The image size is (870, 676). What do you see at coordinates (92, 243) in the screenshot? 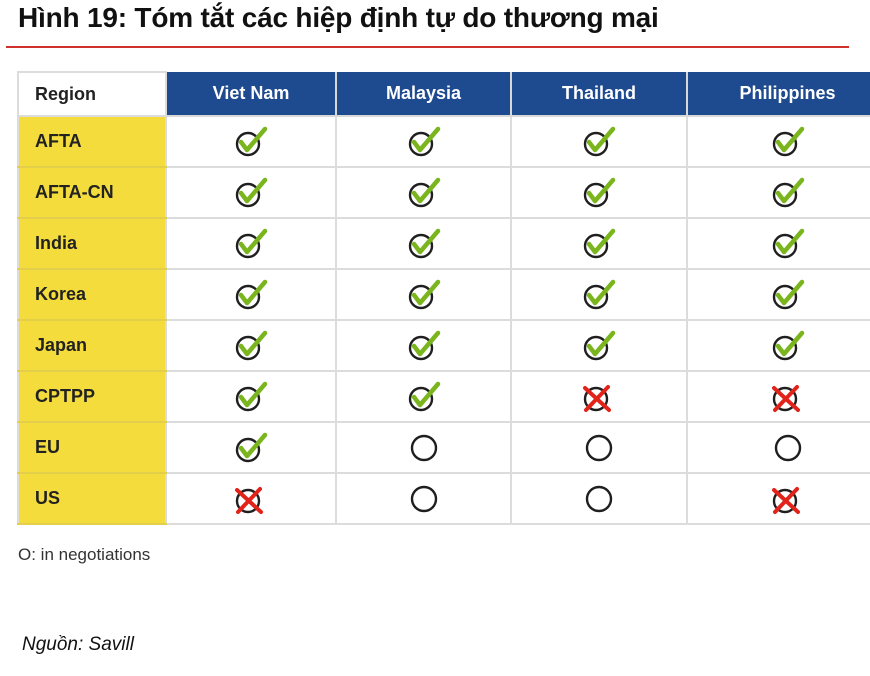
I see `row-label: India` at bounding box center [92, 243].